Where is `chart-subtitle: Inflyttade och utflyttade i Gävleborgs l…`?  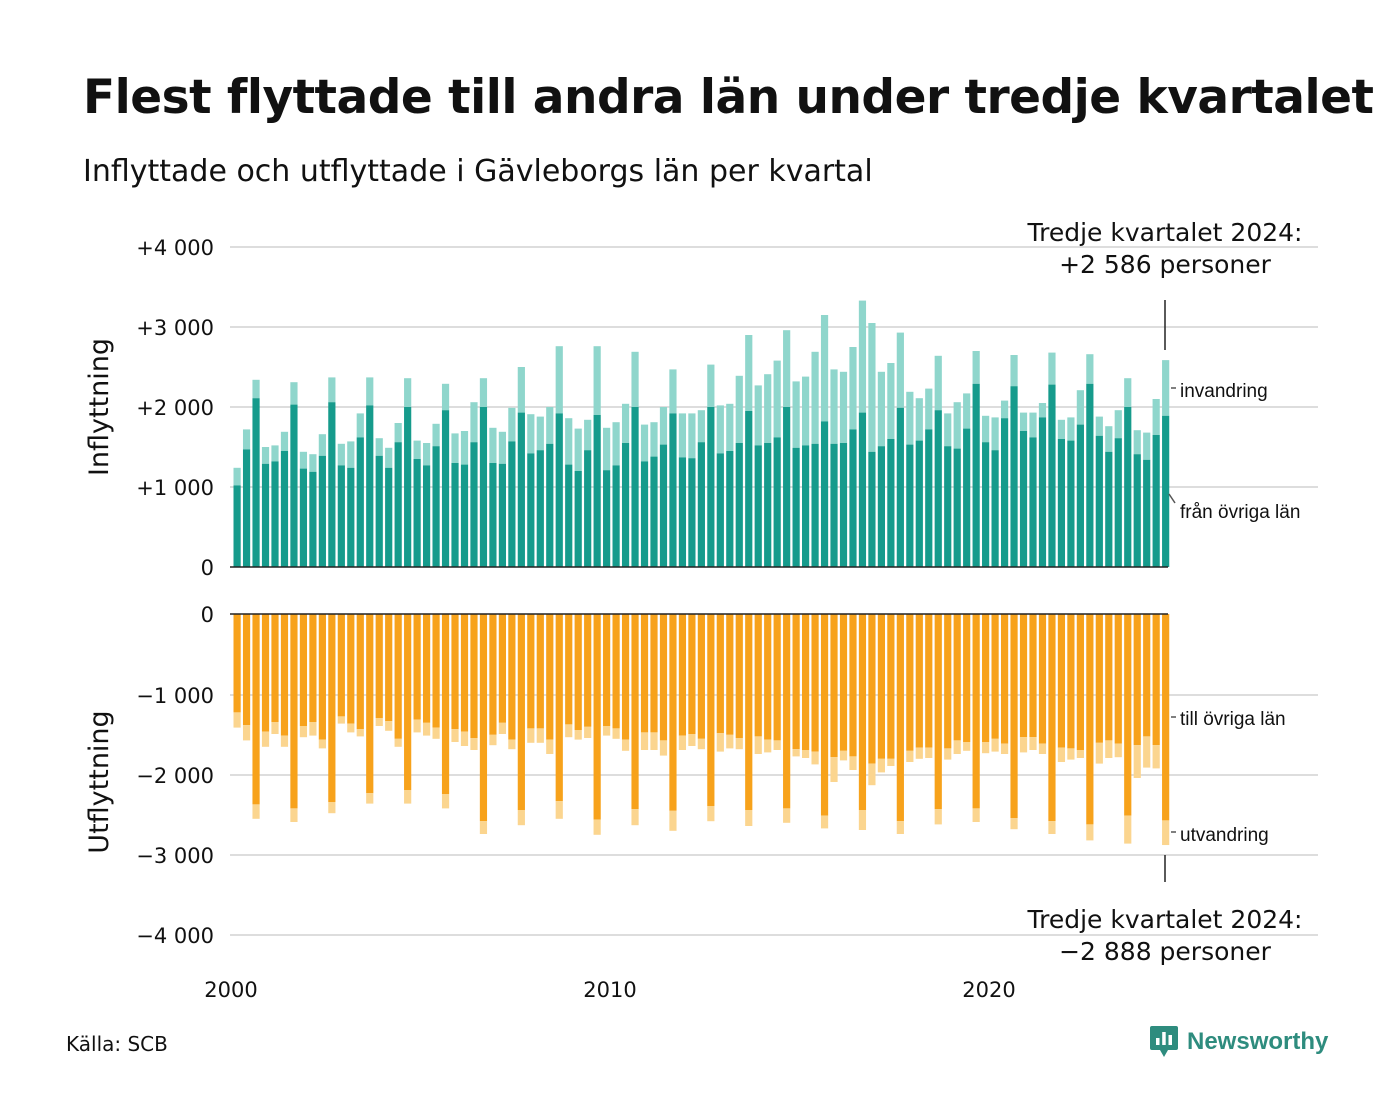 chart-subtitle: Inflyttade och utflyttade i Gävleborgs l… is located at coordinates (478, 171).